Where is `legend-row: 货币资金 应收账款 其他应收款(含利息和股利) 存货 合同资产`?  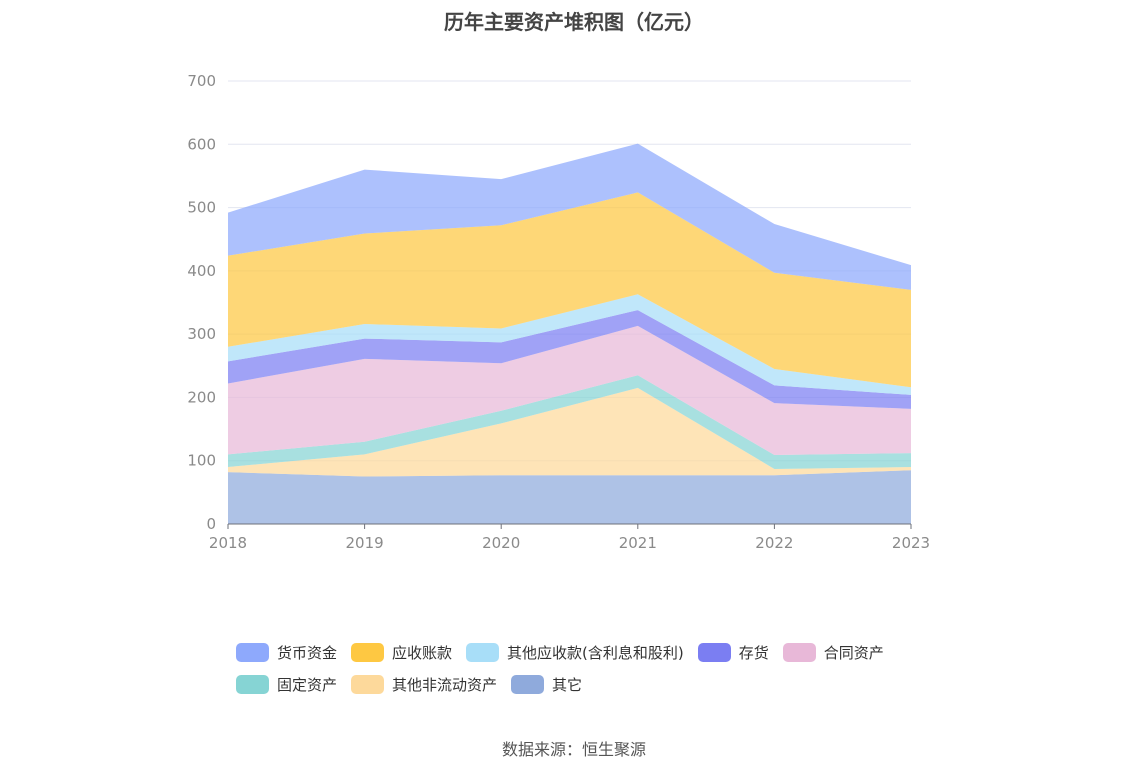
legend-row: 货币资金 应收账款 其他应收款(含利息和股利) 存货 合同资产 is located at coordinates (586, 652).